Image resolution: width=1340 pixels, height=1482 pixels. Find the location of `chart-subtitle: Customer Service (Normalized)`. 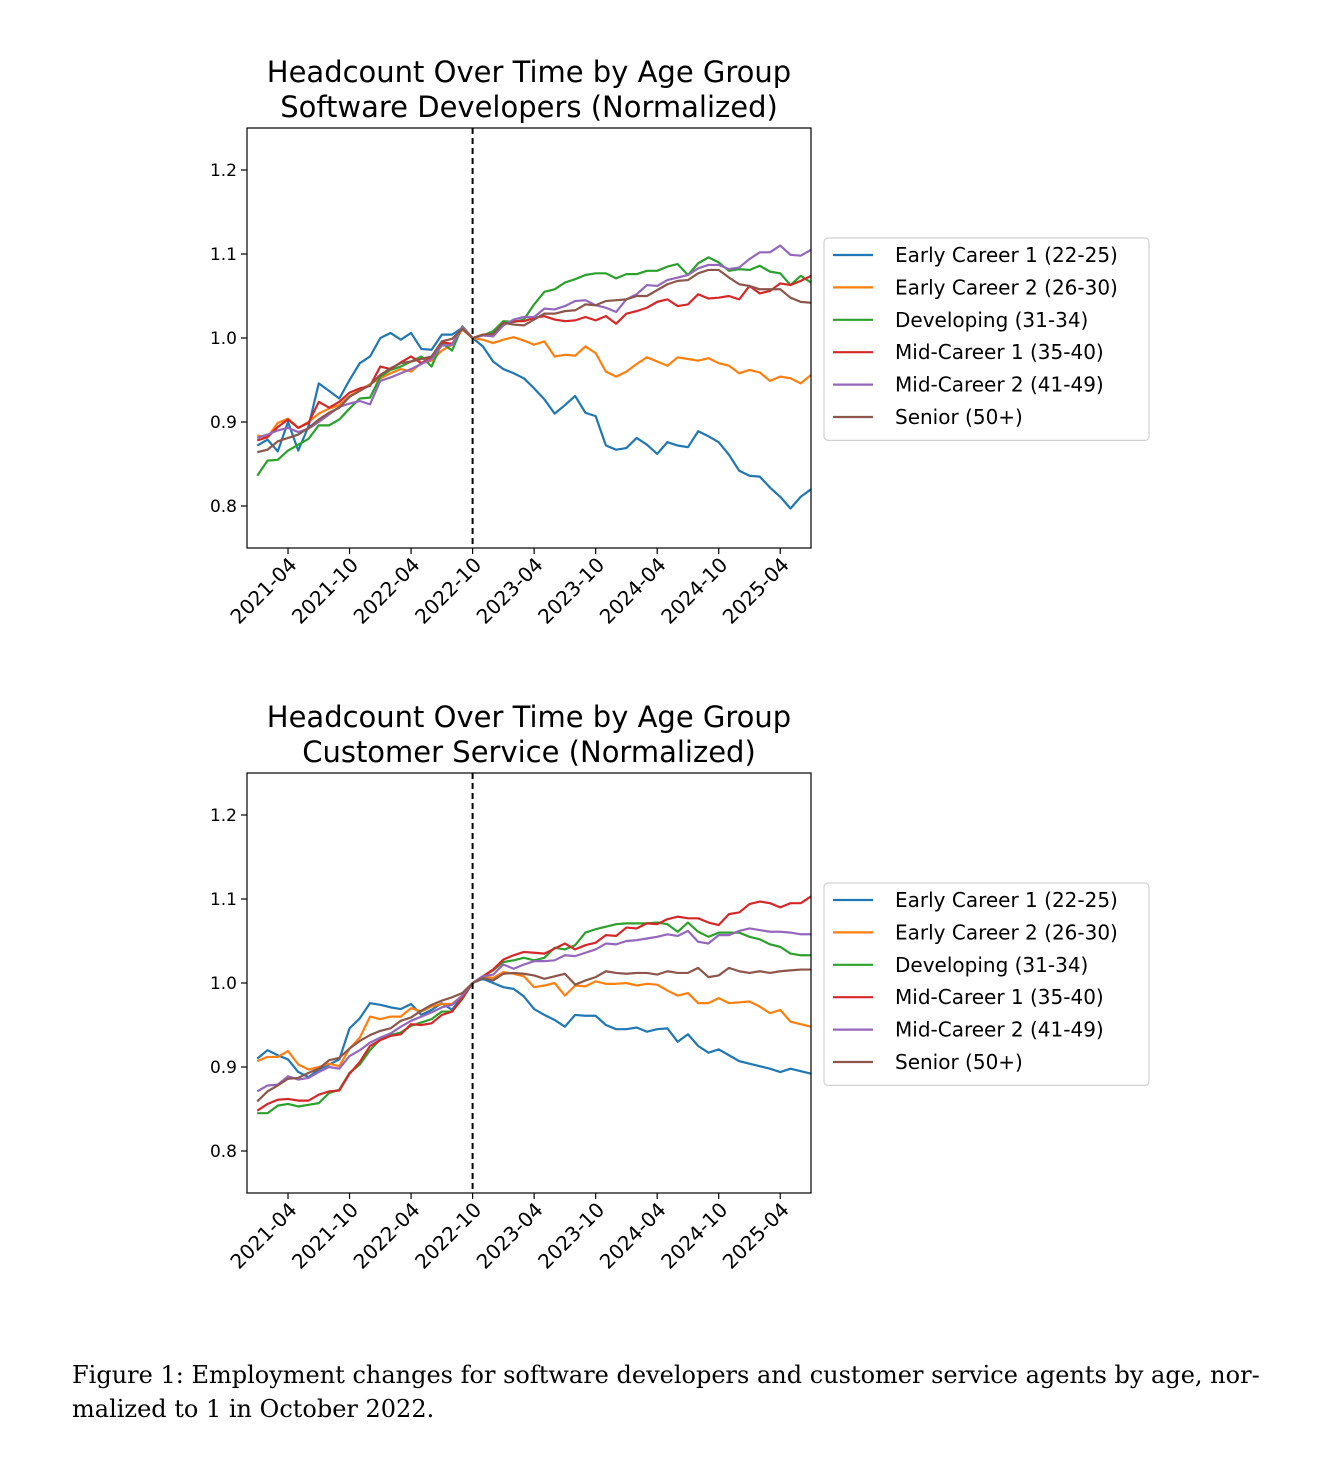

chart-subtitle: Customer Service (Normalized) is located at coordinates (529, 752).